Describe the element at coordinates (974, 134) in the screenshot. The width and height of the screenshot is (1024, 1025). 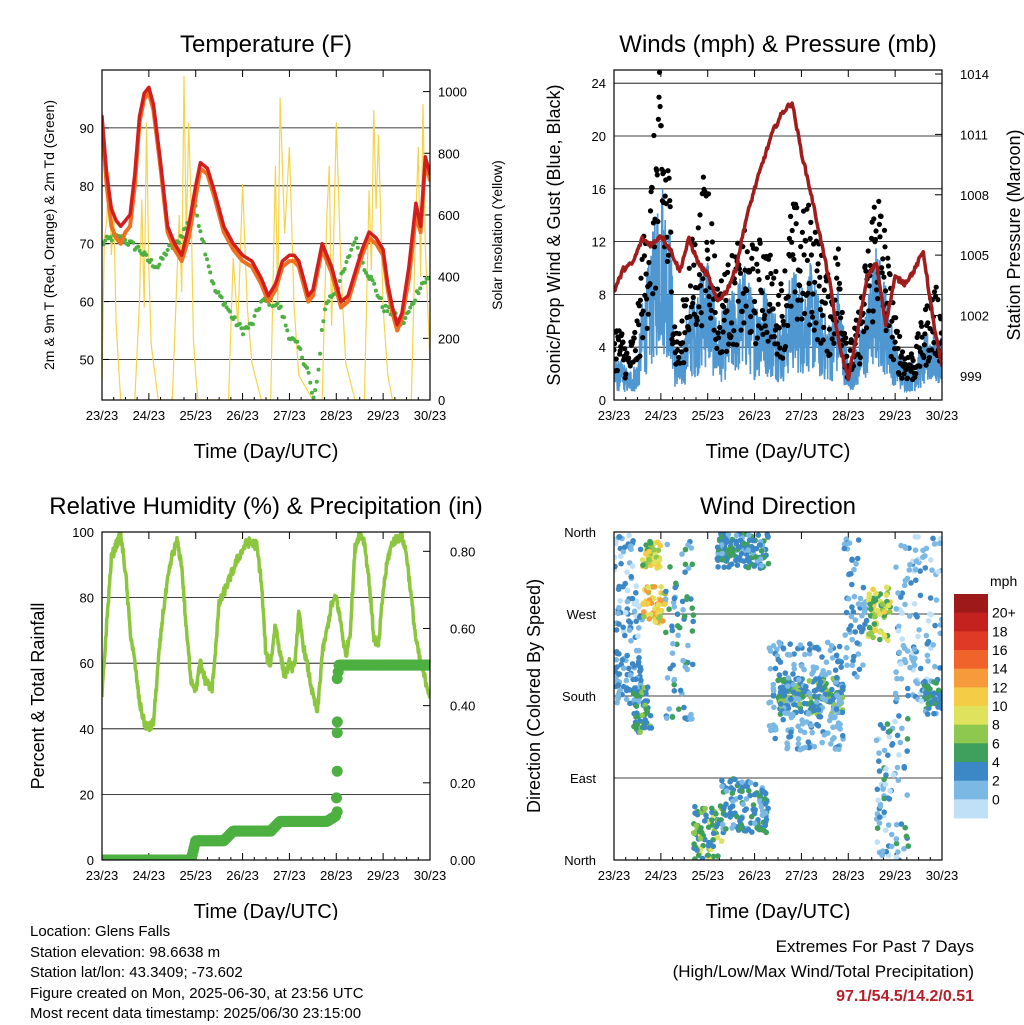
I see `pressure-ytick-label: 1011` at that location.